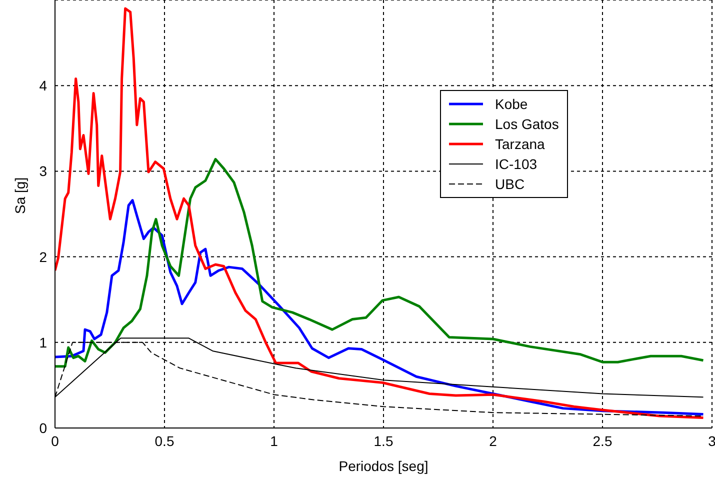 This screenshot has width=715, height=479. I want to click on legend-label: Kobe, so click(511, 104).